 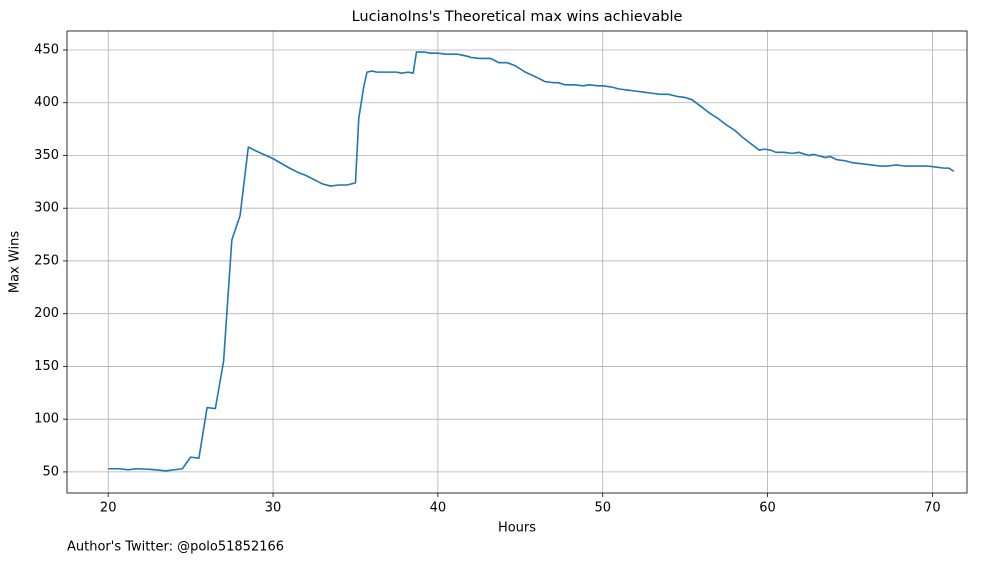 What do you see at coordinates (602, 508) in the screenshot?
I see `x-tick-label: 50` at bounding box center [602, 508].